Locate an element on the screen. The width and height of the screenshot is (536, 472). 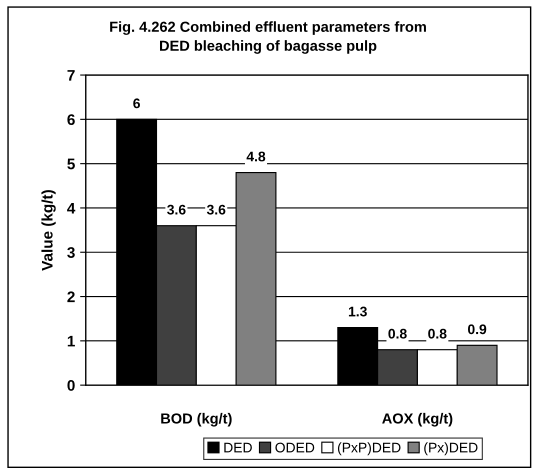
legend-label: ODED is located at coordinates (294, 447).